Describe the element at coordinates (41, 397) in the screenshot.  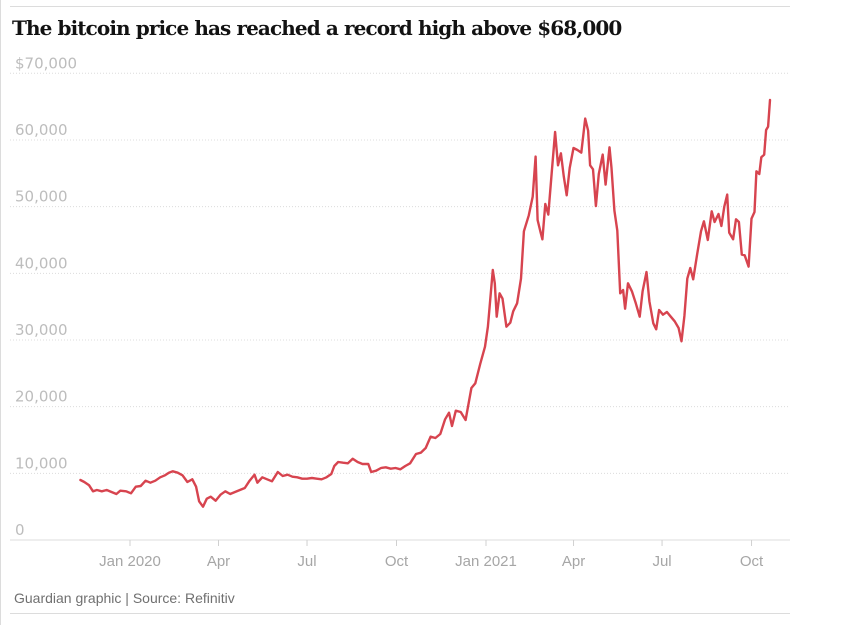
I see `y-tick-label: 20,000` at that location.